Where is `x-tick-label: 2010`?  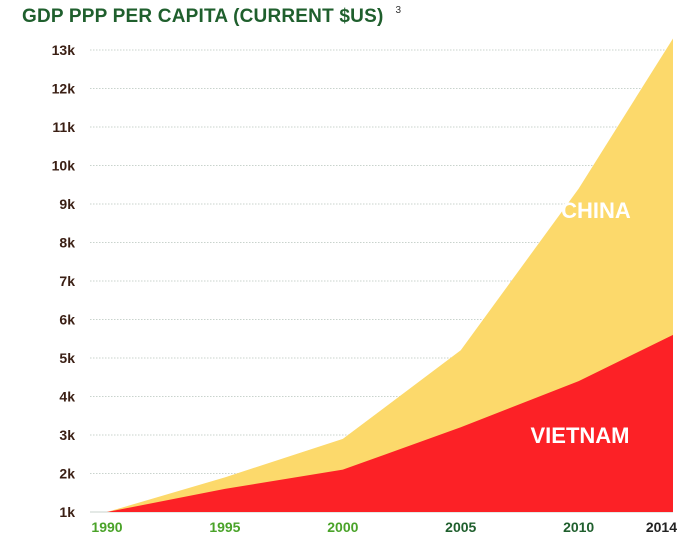 x-tick-label: 2010 is located at coordinates (578, 527).